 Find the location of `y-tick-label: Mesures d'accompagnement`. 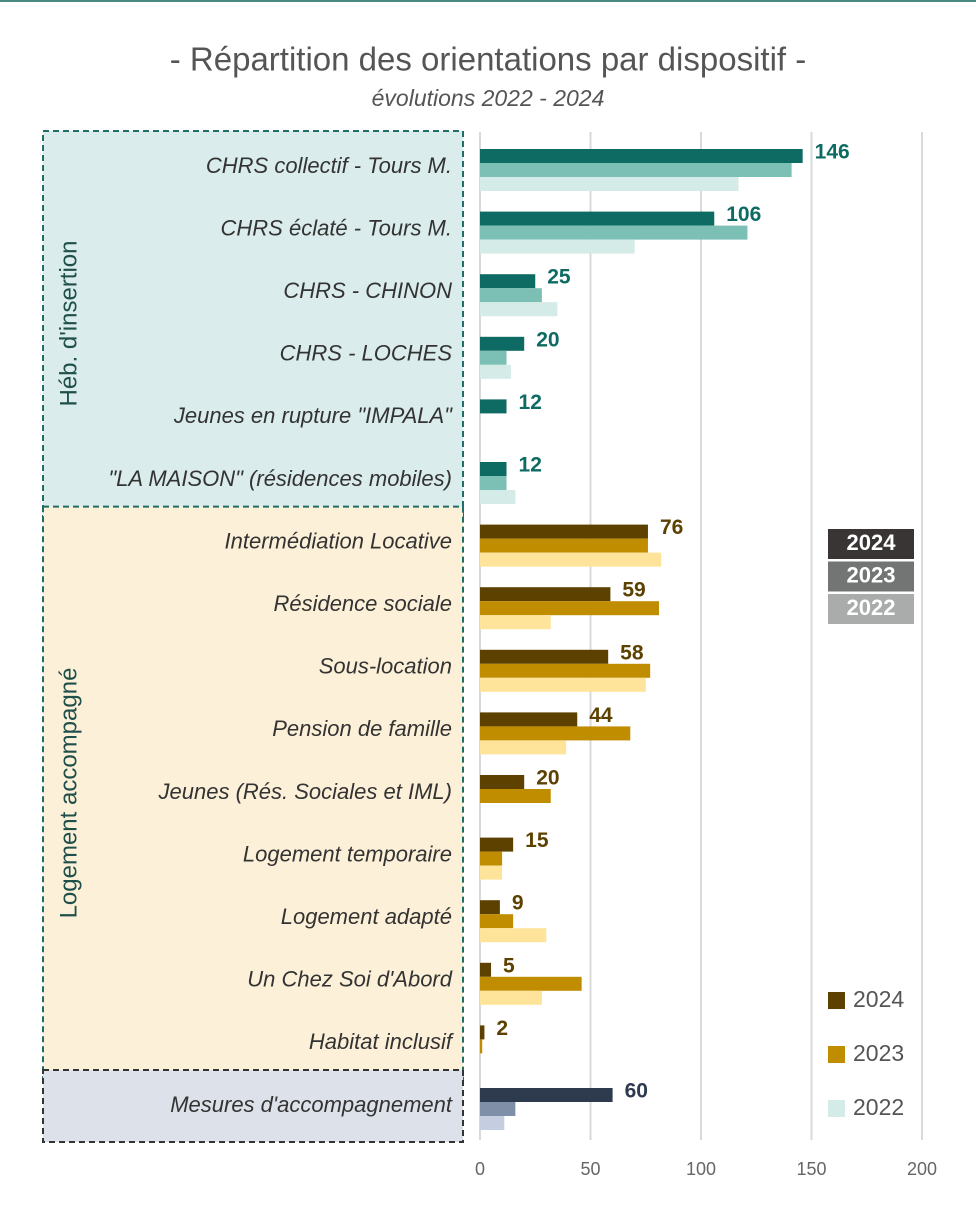

y-tick-label: Mesures d'accompagnement is located at coordinates (311, 1104).